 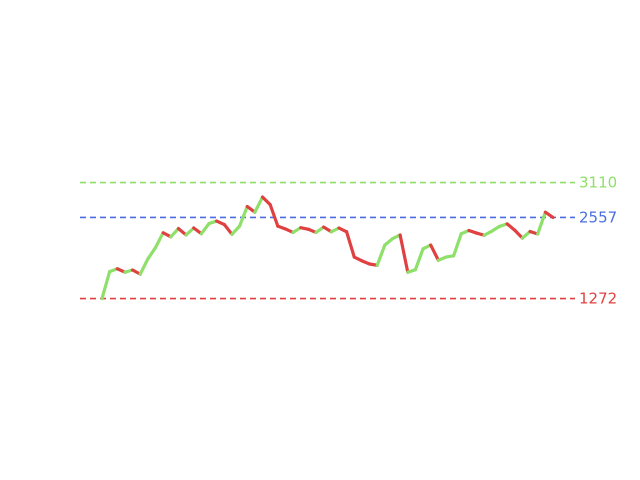 What do you see at coordinates (598, 217) in the screenshot?
I see `reference-label-1: 2557` at bounding box center [598, 217].